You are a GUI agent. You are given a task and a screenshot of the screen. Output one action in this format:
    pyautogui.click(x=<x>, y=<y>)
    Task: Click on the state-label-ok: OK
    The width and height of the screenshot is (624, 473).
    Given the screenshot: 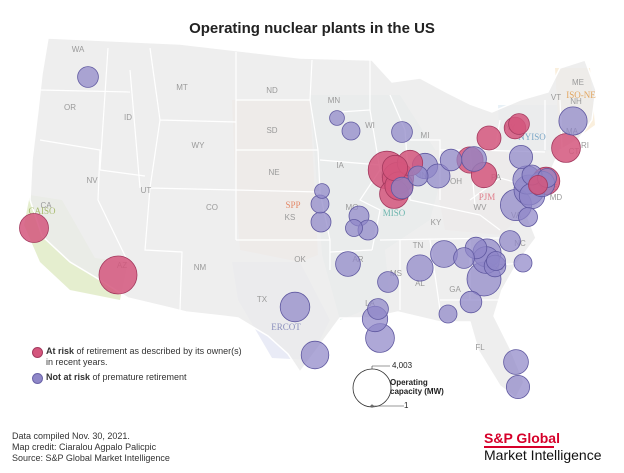 What is the action you would take?
    pyautogui.click(x=300, y=259)
    